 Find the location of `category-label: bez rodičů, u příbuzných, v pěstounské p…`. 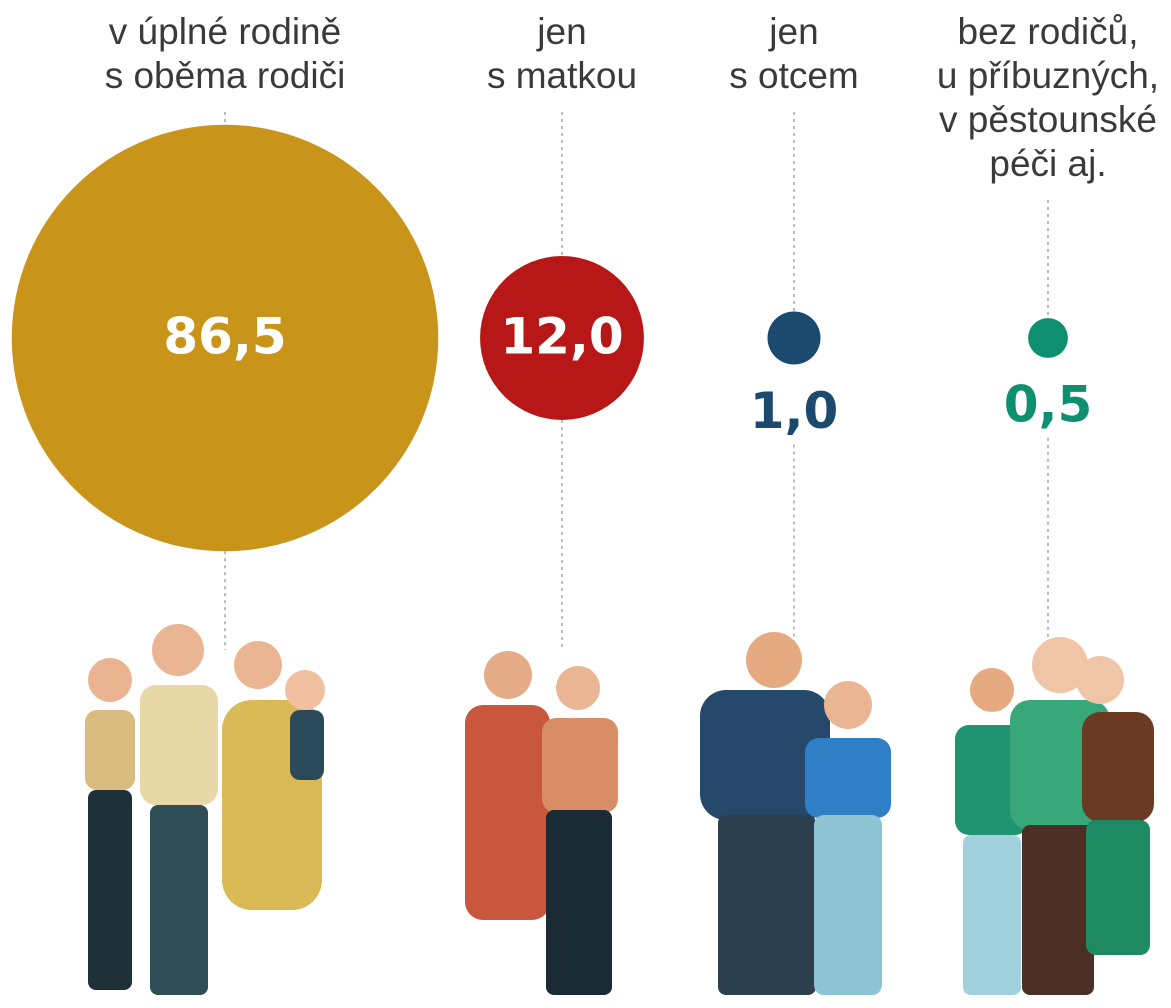

category-label: bez rodičů, u příbuzných, v pěstounské p… is located at coordinates (1048, 97).